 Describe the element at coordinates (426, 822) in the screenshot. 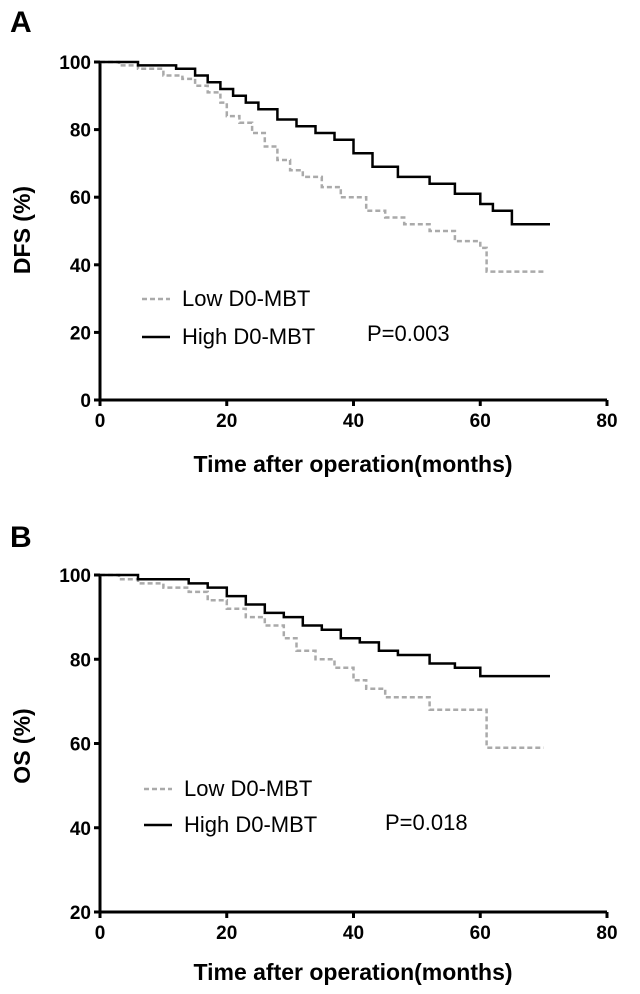

I see `panel-b-p-value: P=0.018` at that location.